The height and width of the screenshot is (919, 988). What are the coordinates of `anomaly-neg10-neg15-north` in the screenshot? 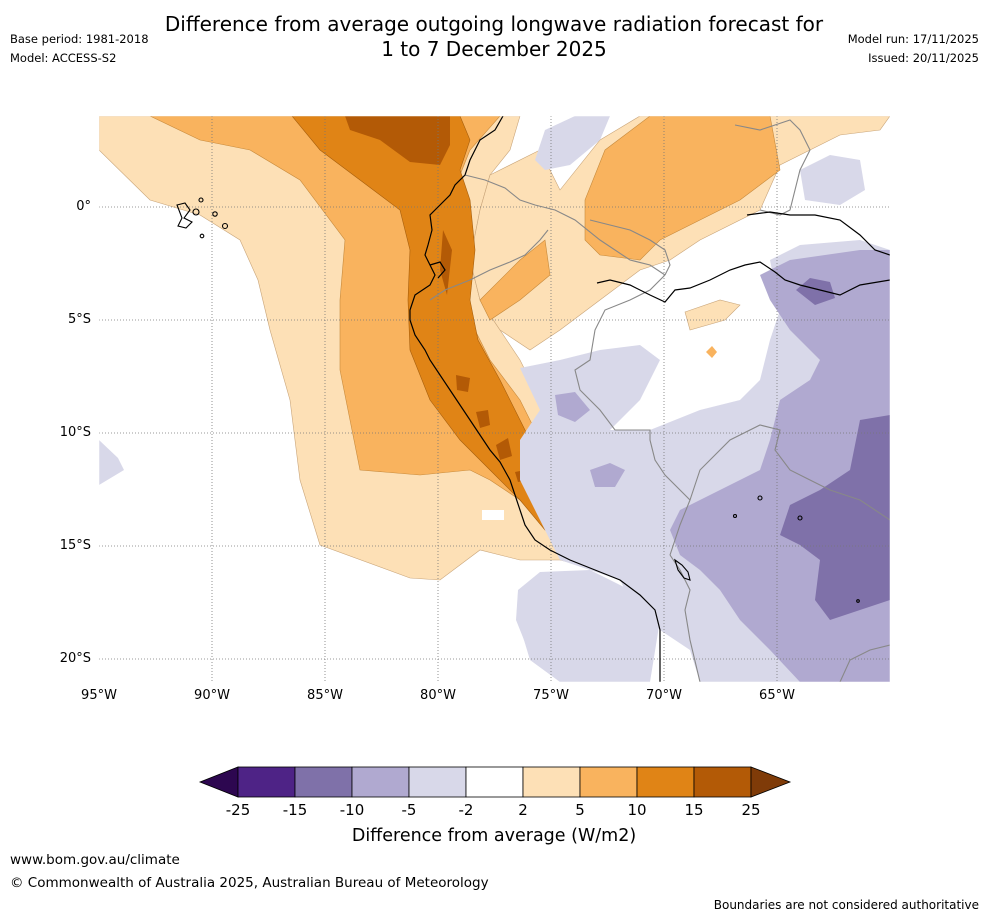 It's located at (815, 291).